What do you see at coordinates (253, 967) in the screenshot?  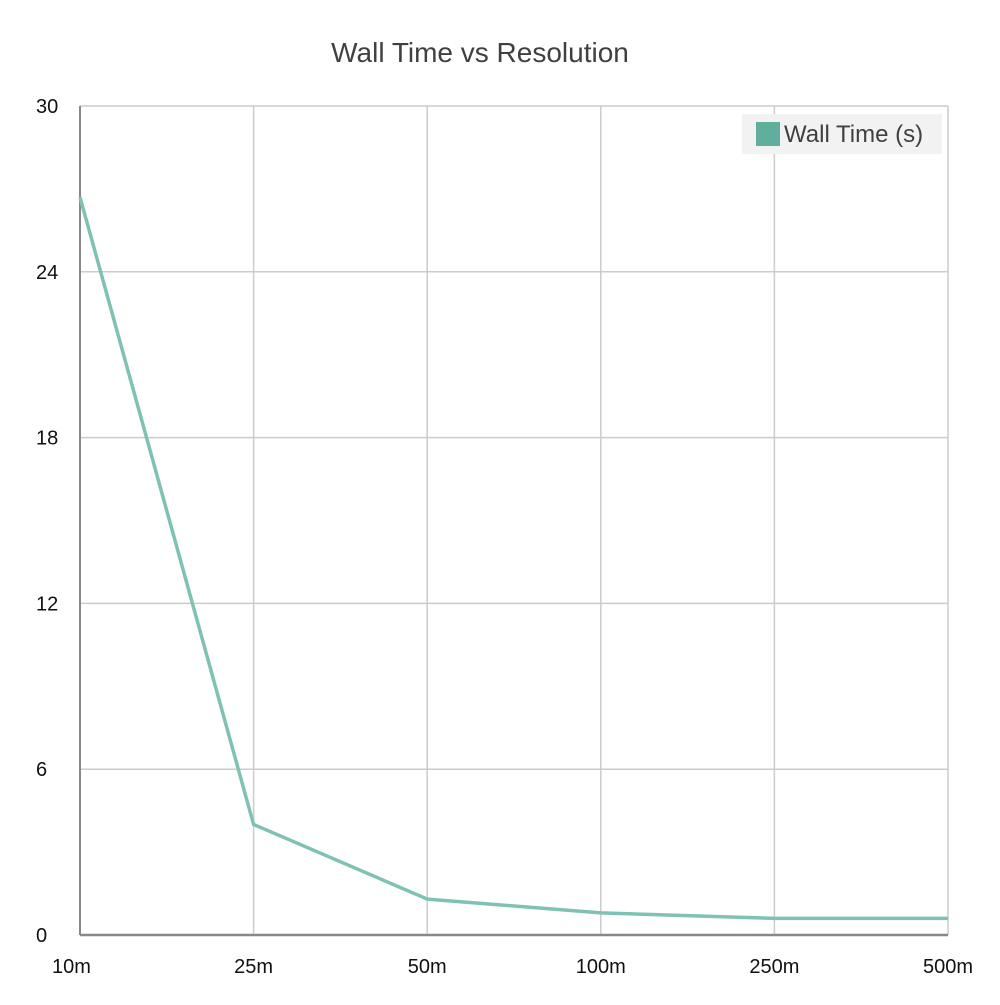 I see `x-tick-label: 25m` at bounding box center [253, 967].